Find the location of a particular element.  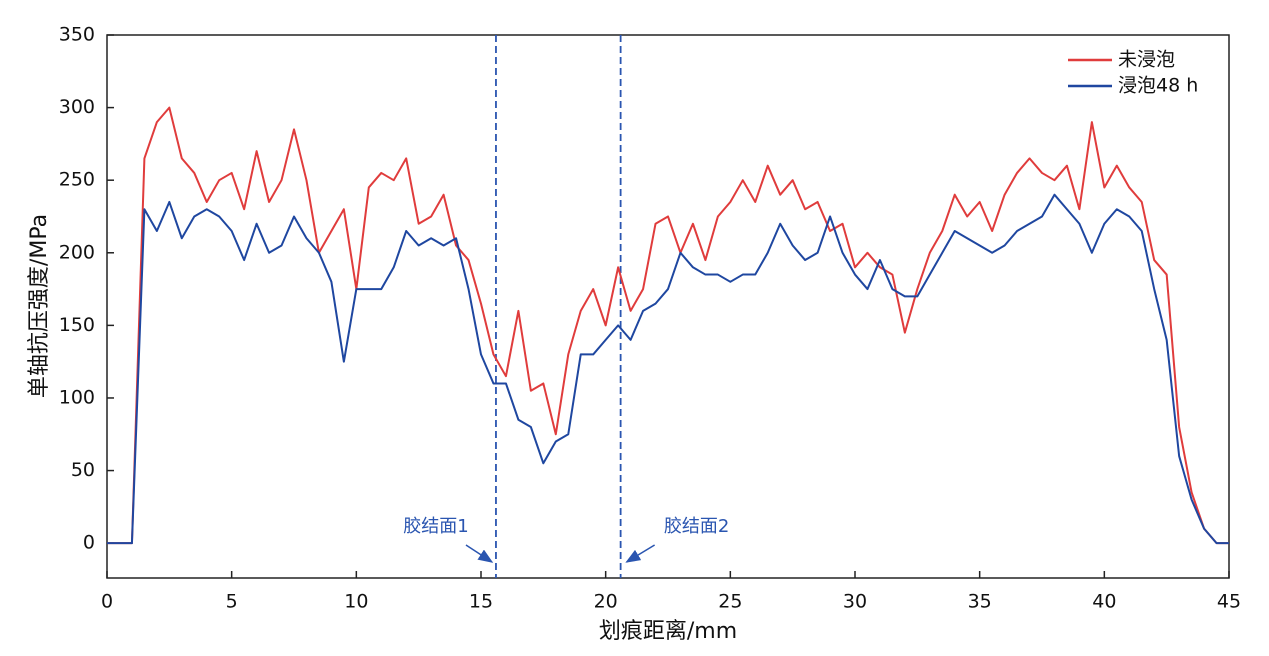

x-tick-label: 35 is located at coordinates (980, 602).